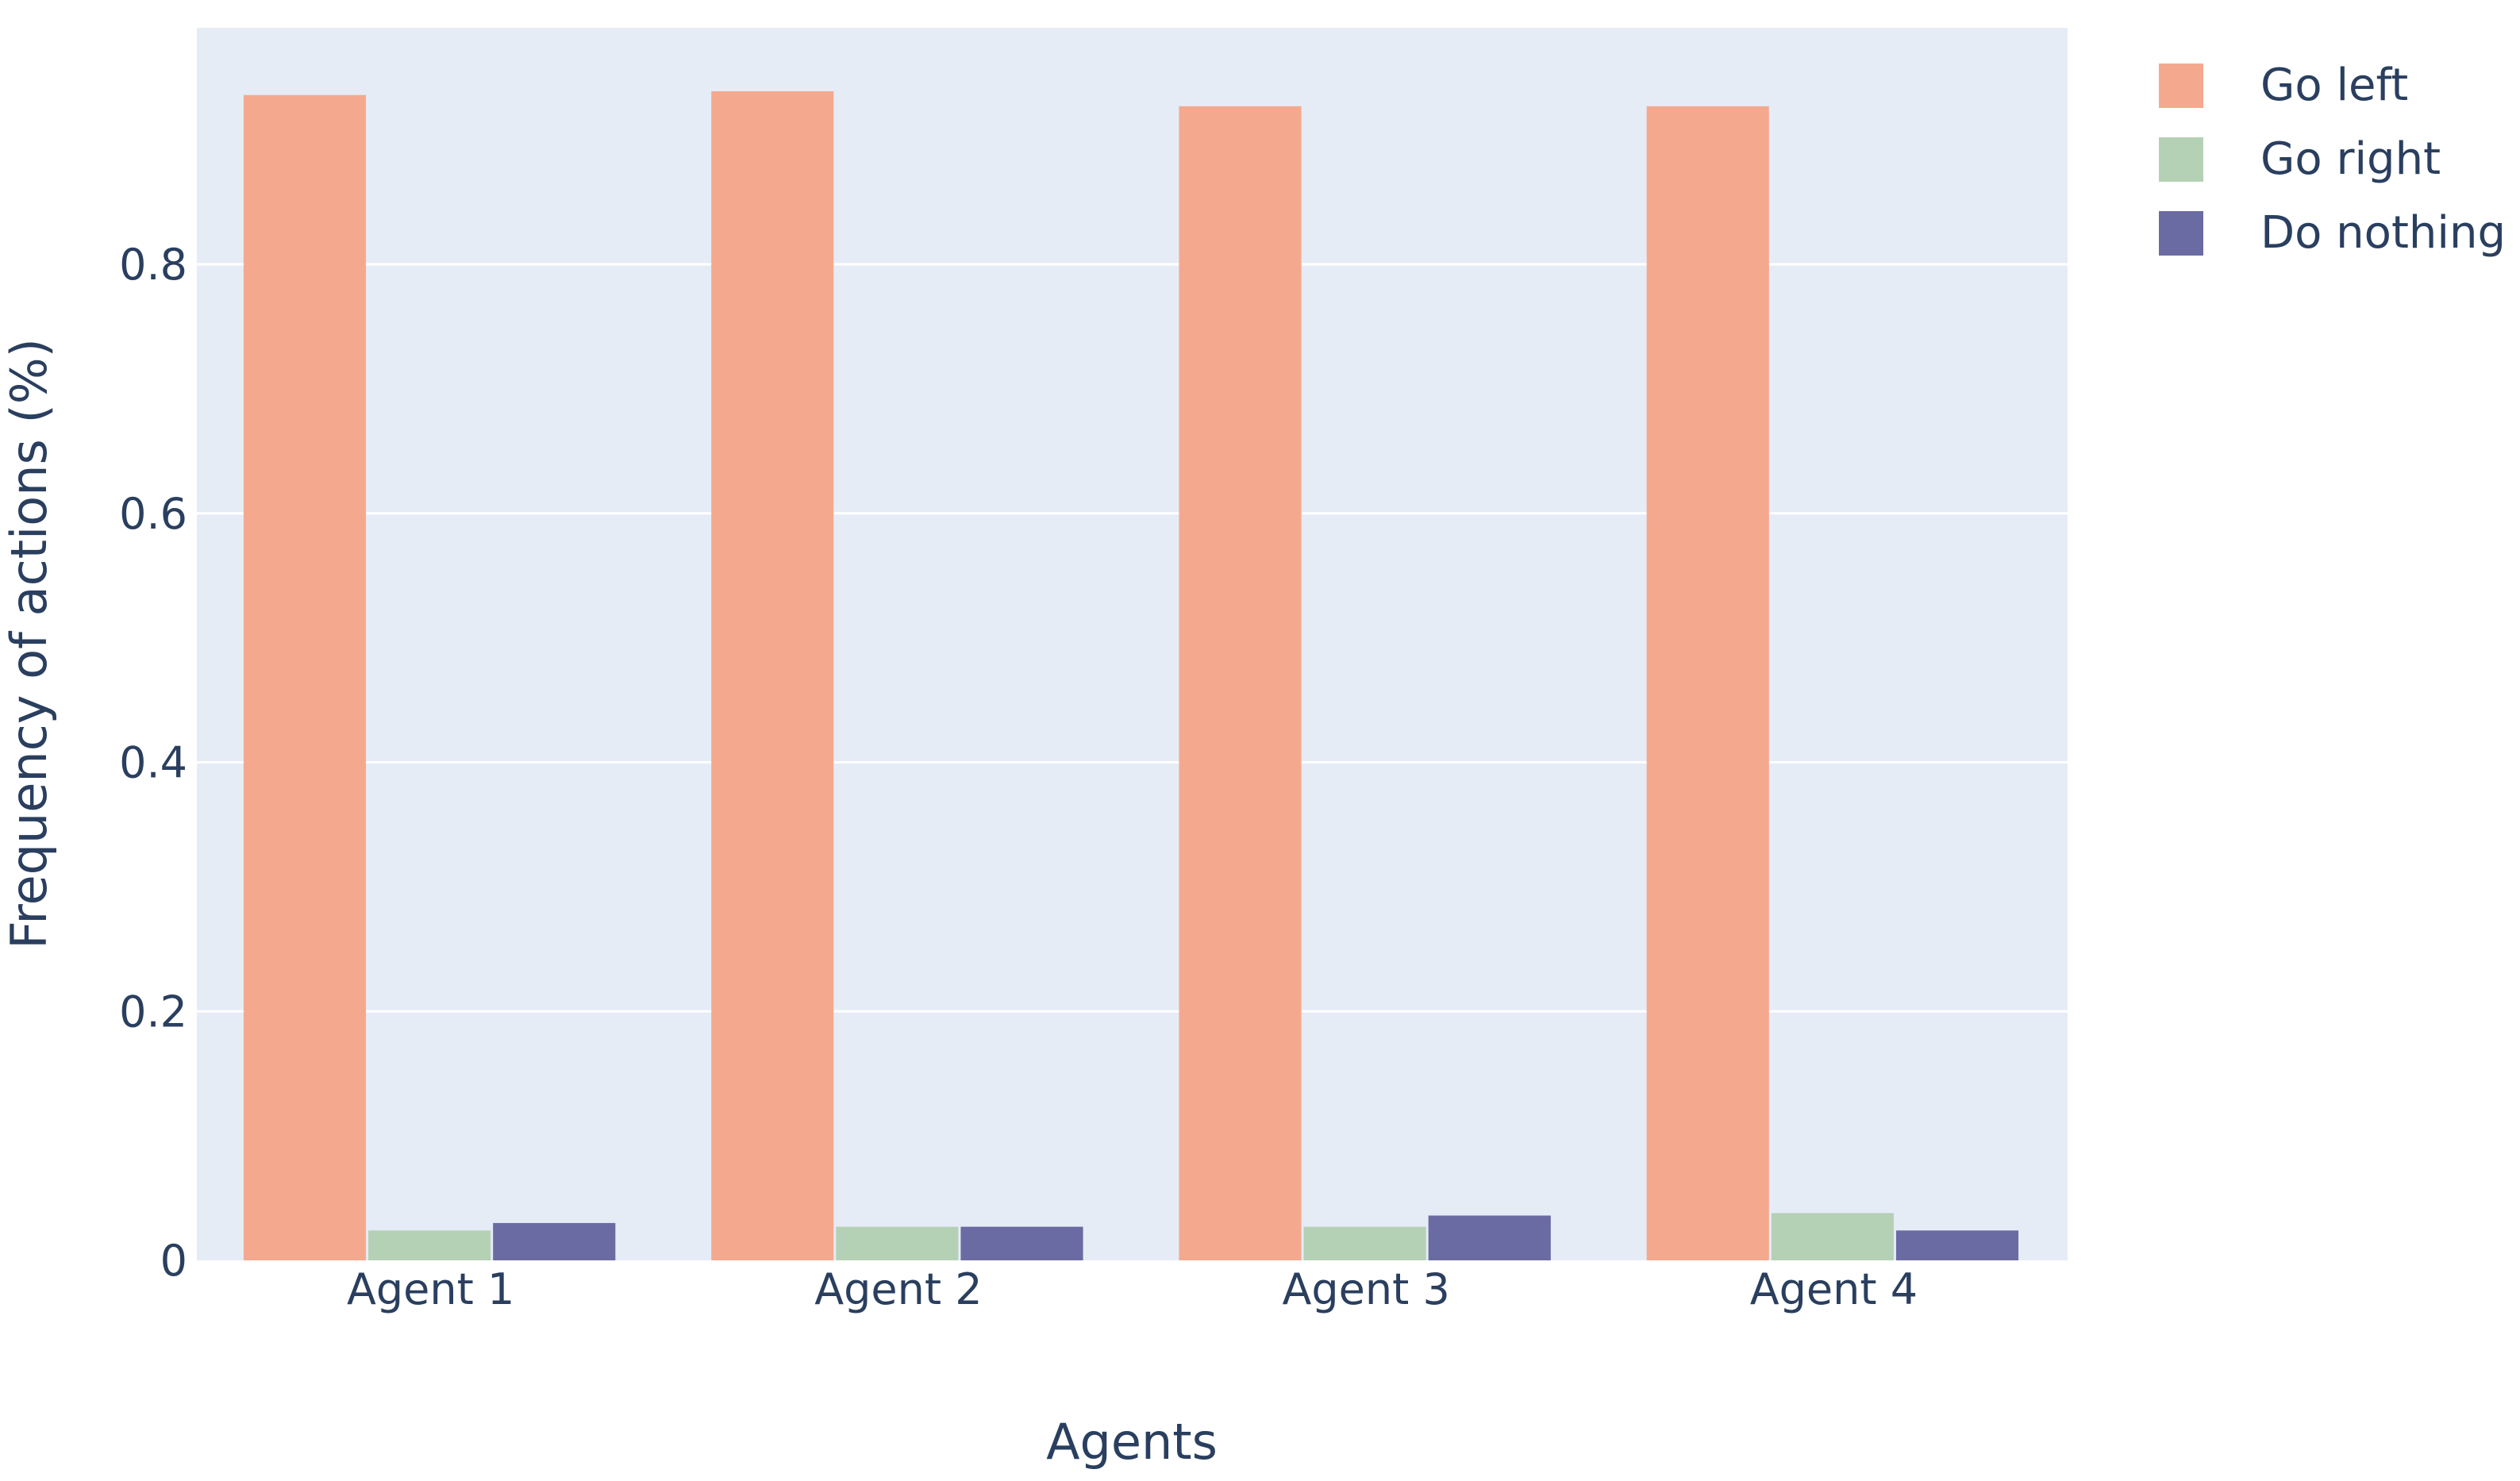 The image size is (2520, 1481). What do you see at coordinates (898, 1289) in the screenshot?
I see `x-tick-label: Agent 2` at bounding box center [898, 1289].